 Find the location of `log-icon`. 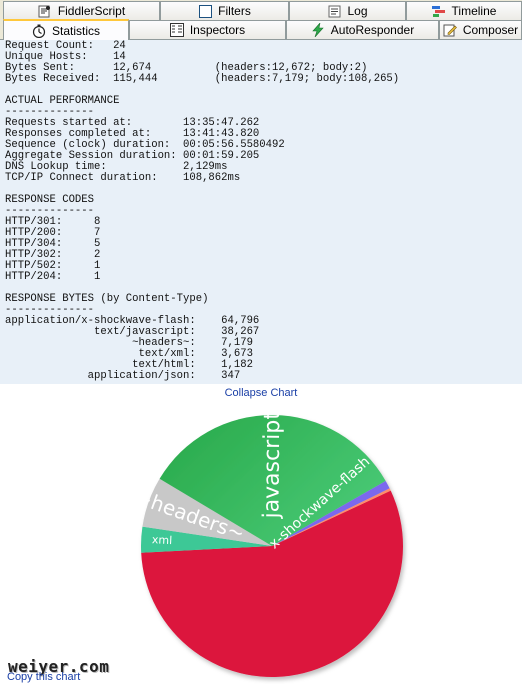

log-icon is located at coordinates (334, 11).